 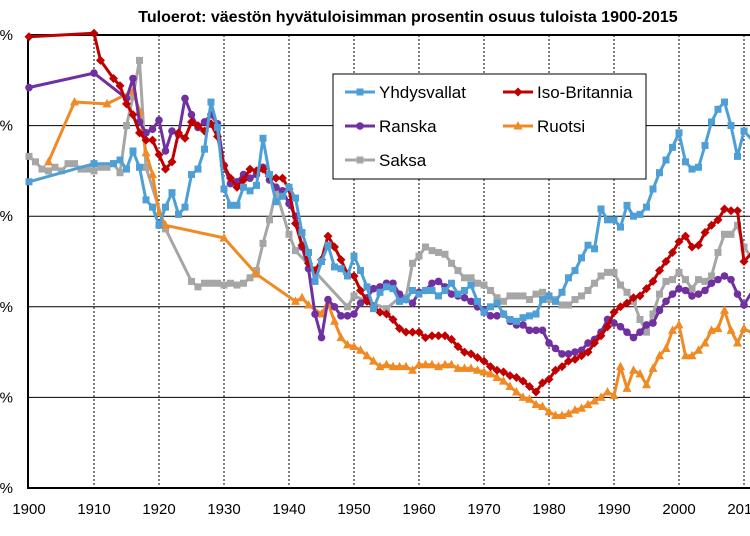 I want to click on legend-marker-ranska, so click(x=360, y=126).